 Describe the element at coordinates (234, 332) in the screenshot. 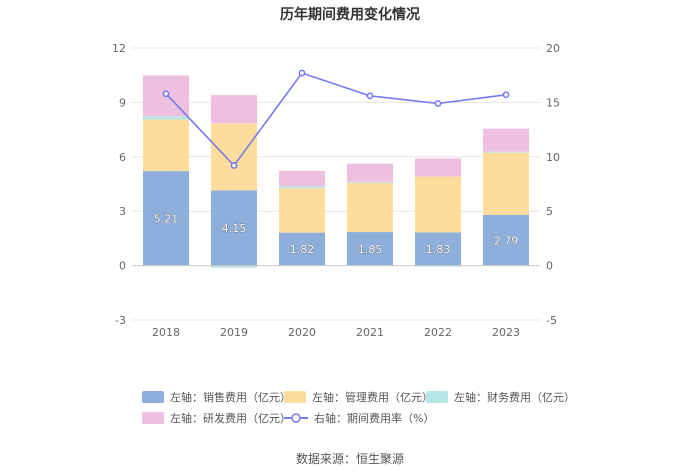

I see `x-tick-label: 2019` at that location.